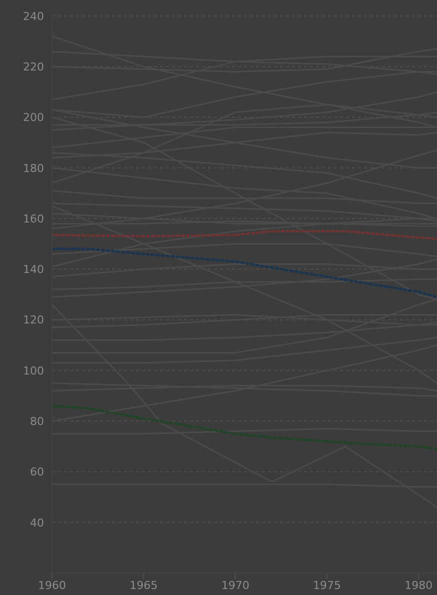 This screenshot has width=437, height=595. Describe the element at coordinates (33, 168) in the screenshot. I see `y-tick-label: 180` at that location.